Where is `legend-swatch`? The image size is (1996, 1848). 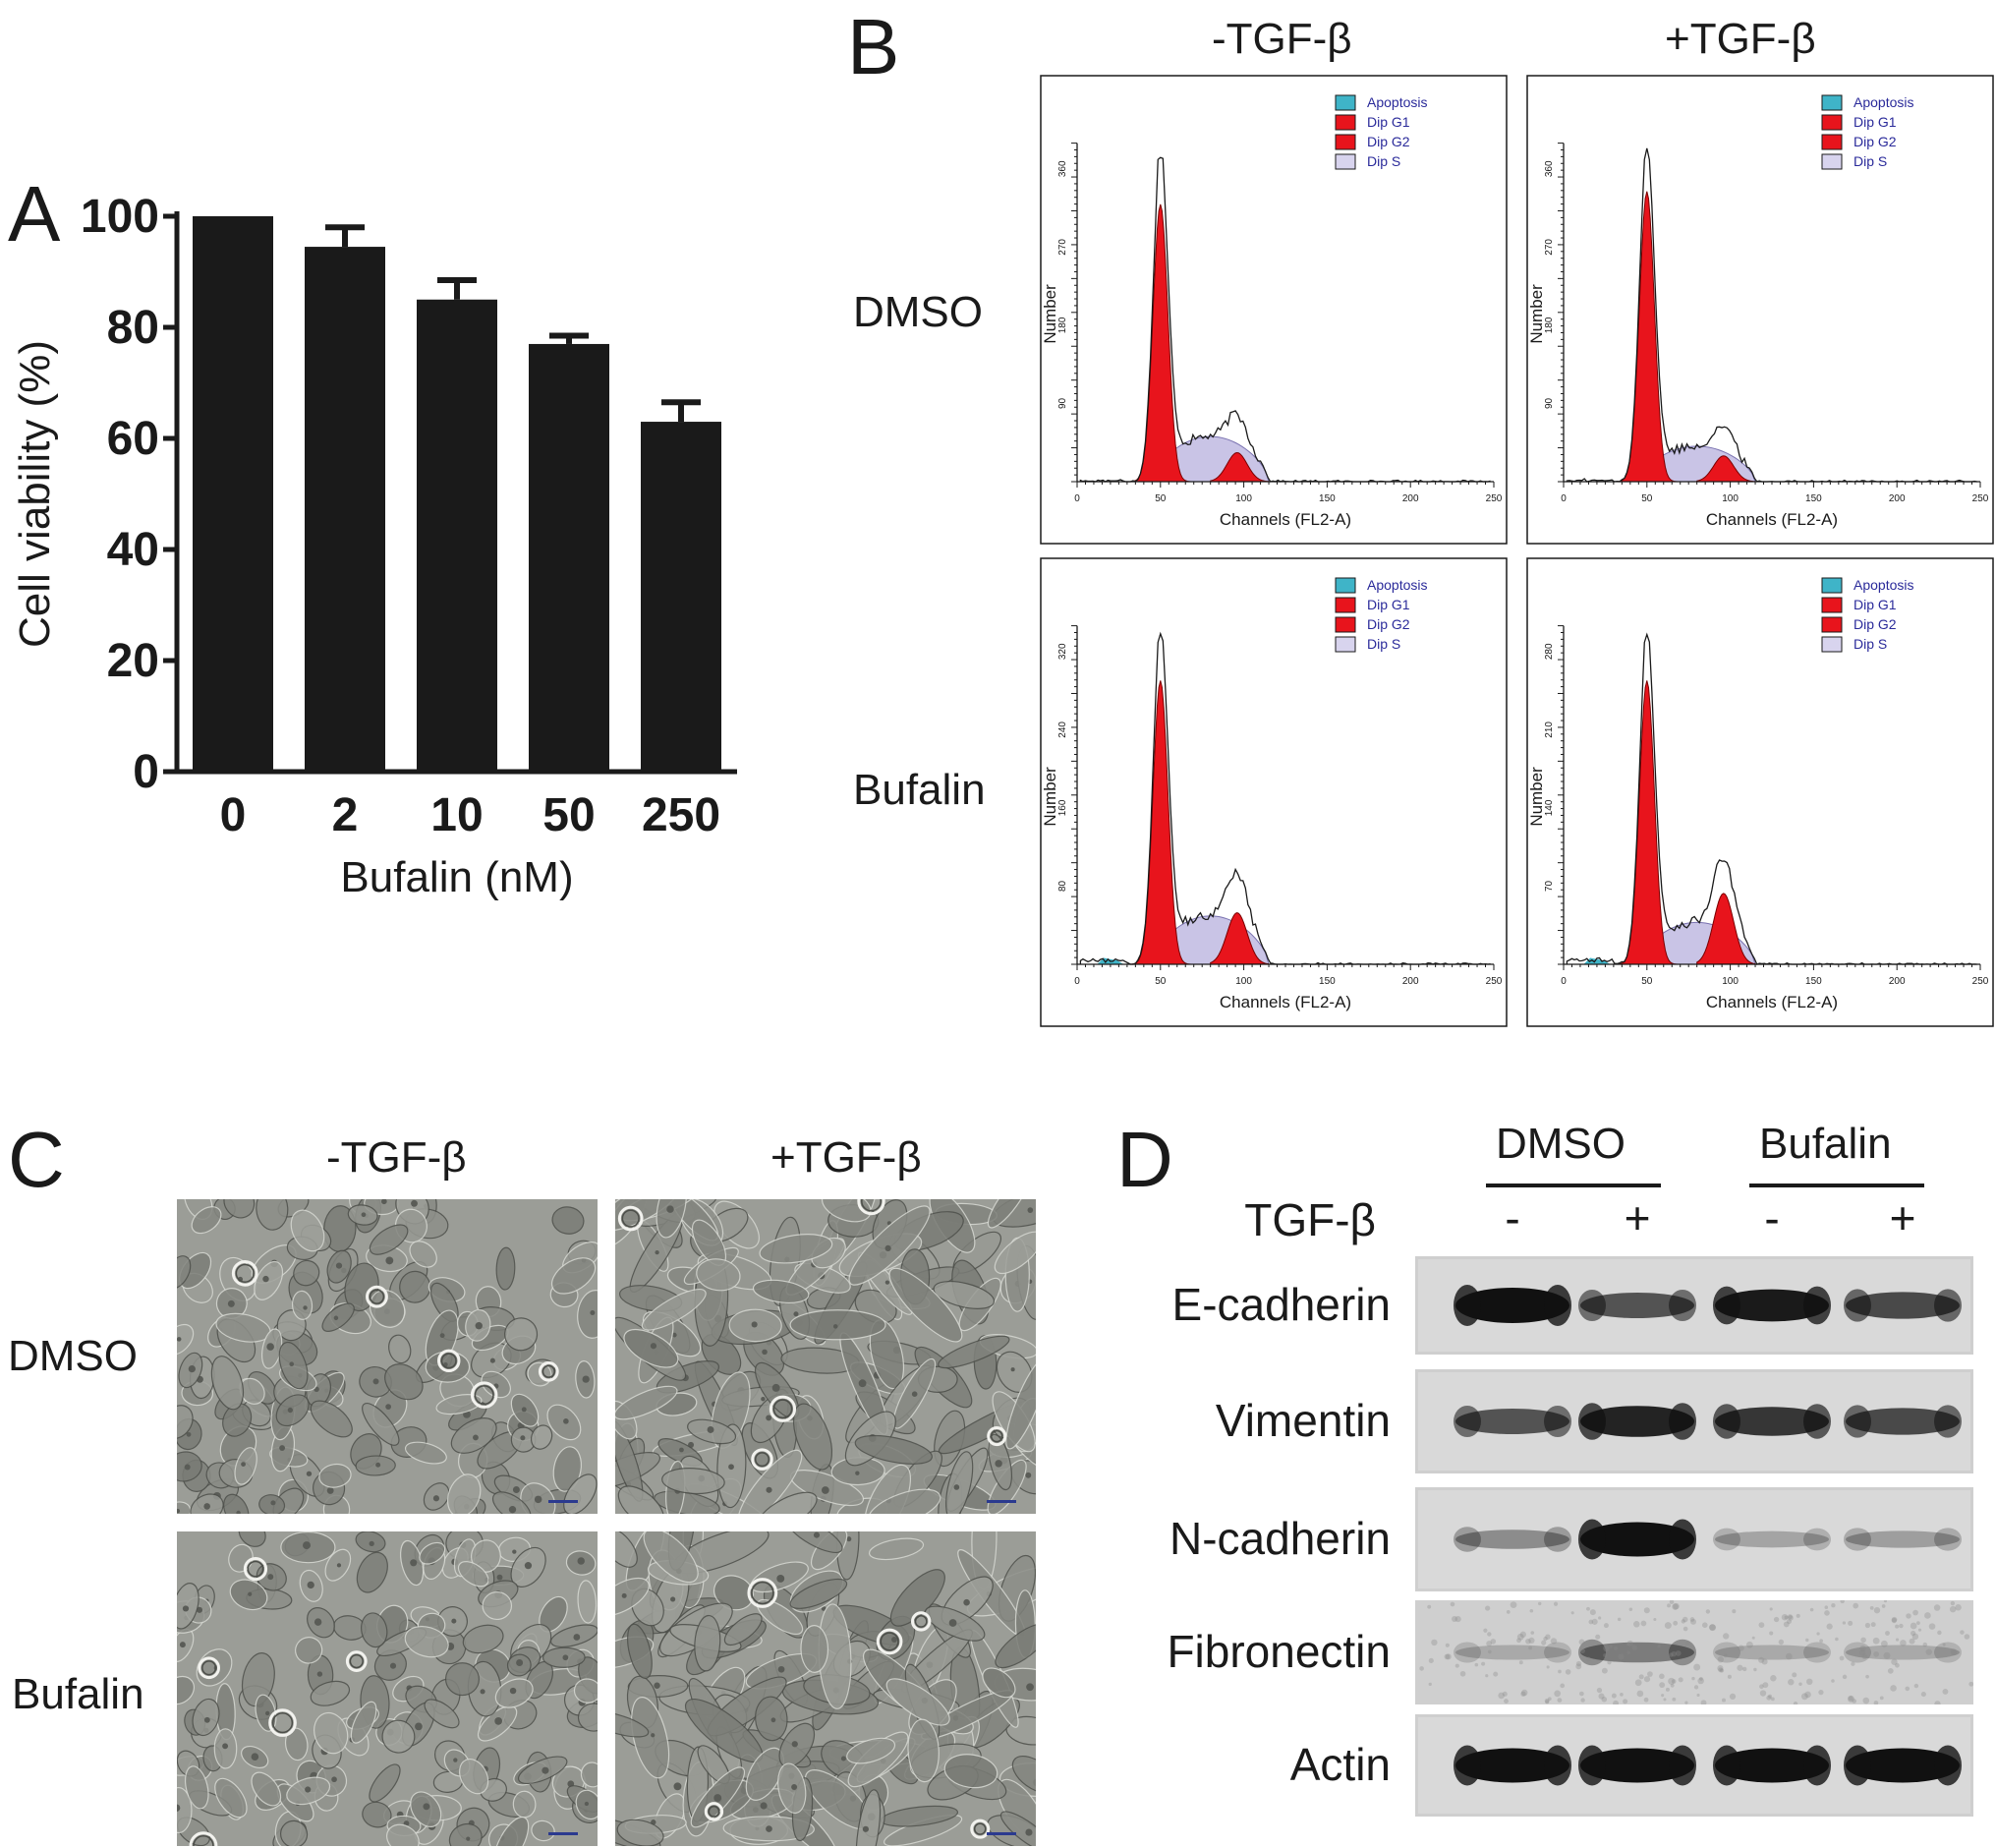
legend-swatch is located at coordinates (1832, 142).